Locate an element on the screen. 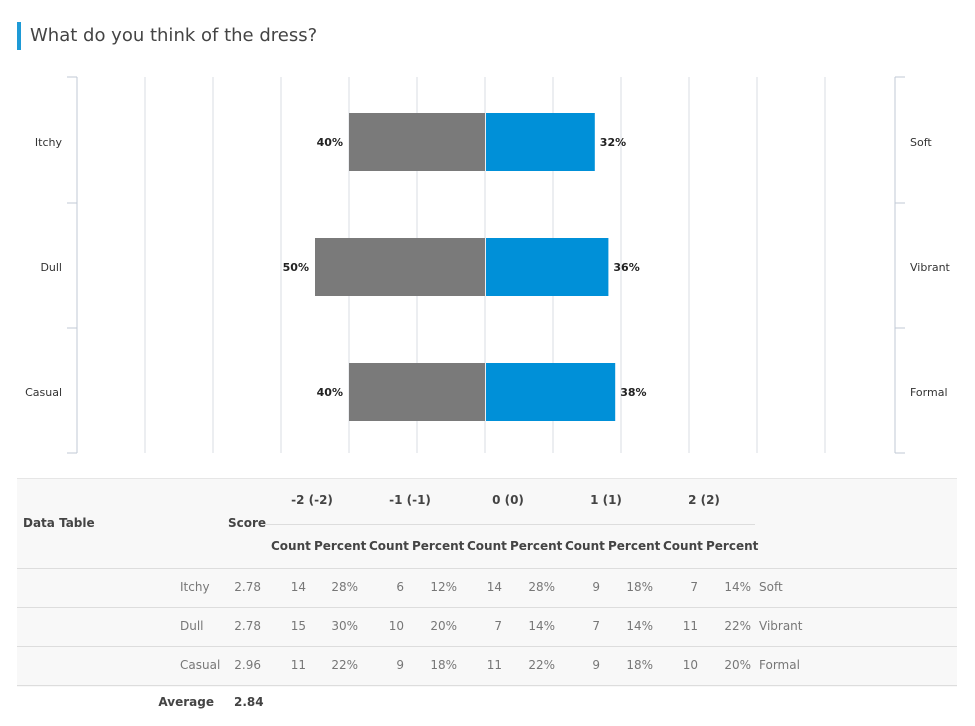 The image size is (975, 726). data-table-title: Data Table is located at coordinates (59, 523).